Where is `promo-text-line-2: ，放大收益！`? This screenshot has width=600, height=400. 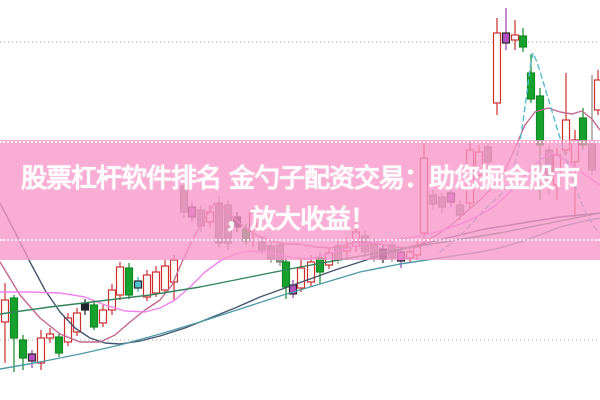
promo-text-line-2: ，放大收益！ is located at coordinates (300, 220).